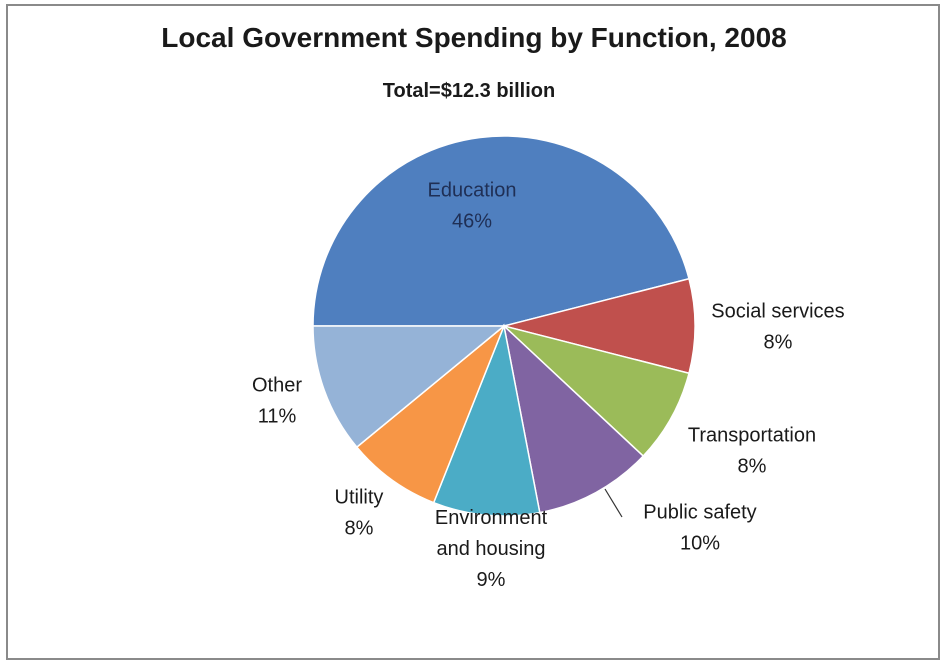  I want to click on slice-label-public-safety: Public safety, so click(699, 513).